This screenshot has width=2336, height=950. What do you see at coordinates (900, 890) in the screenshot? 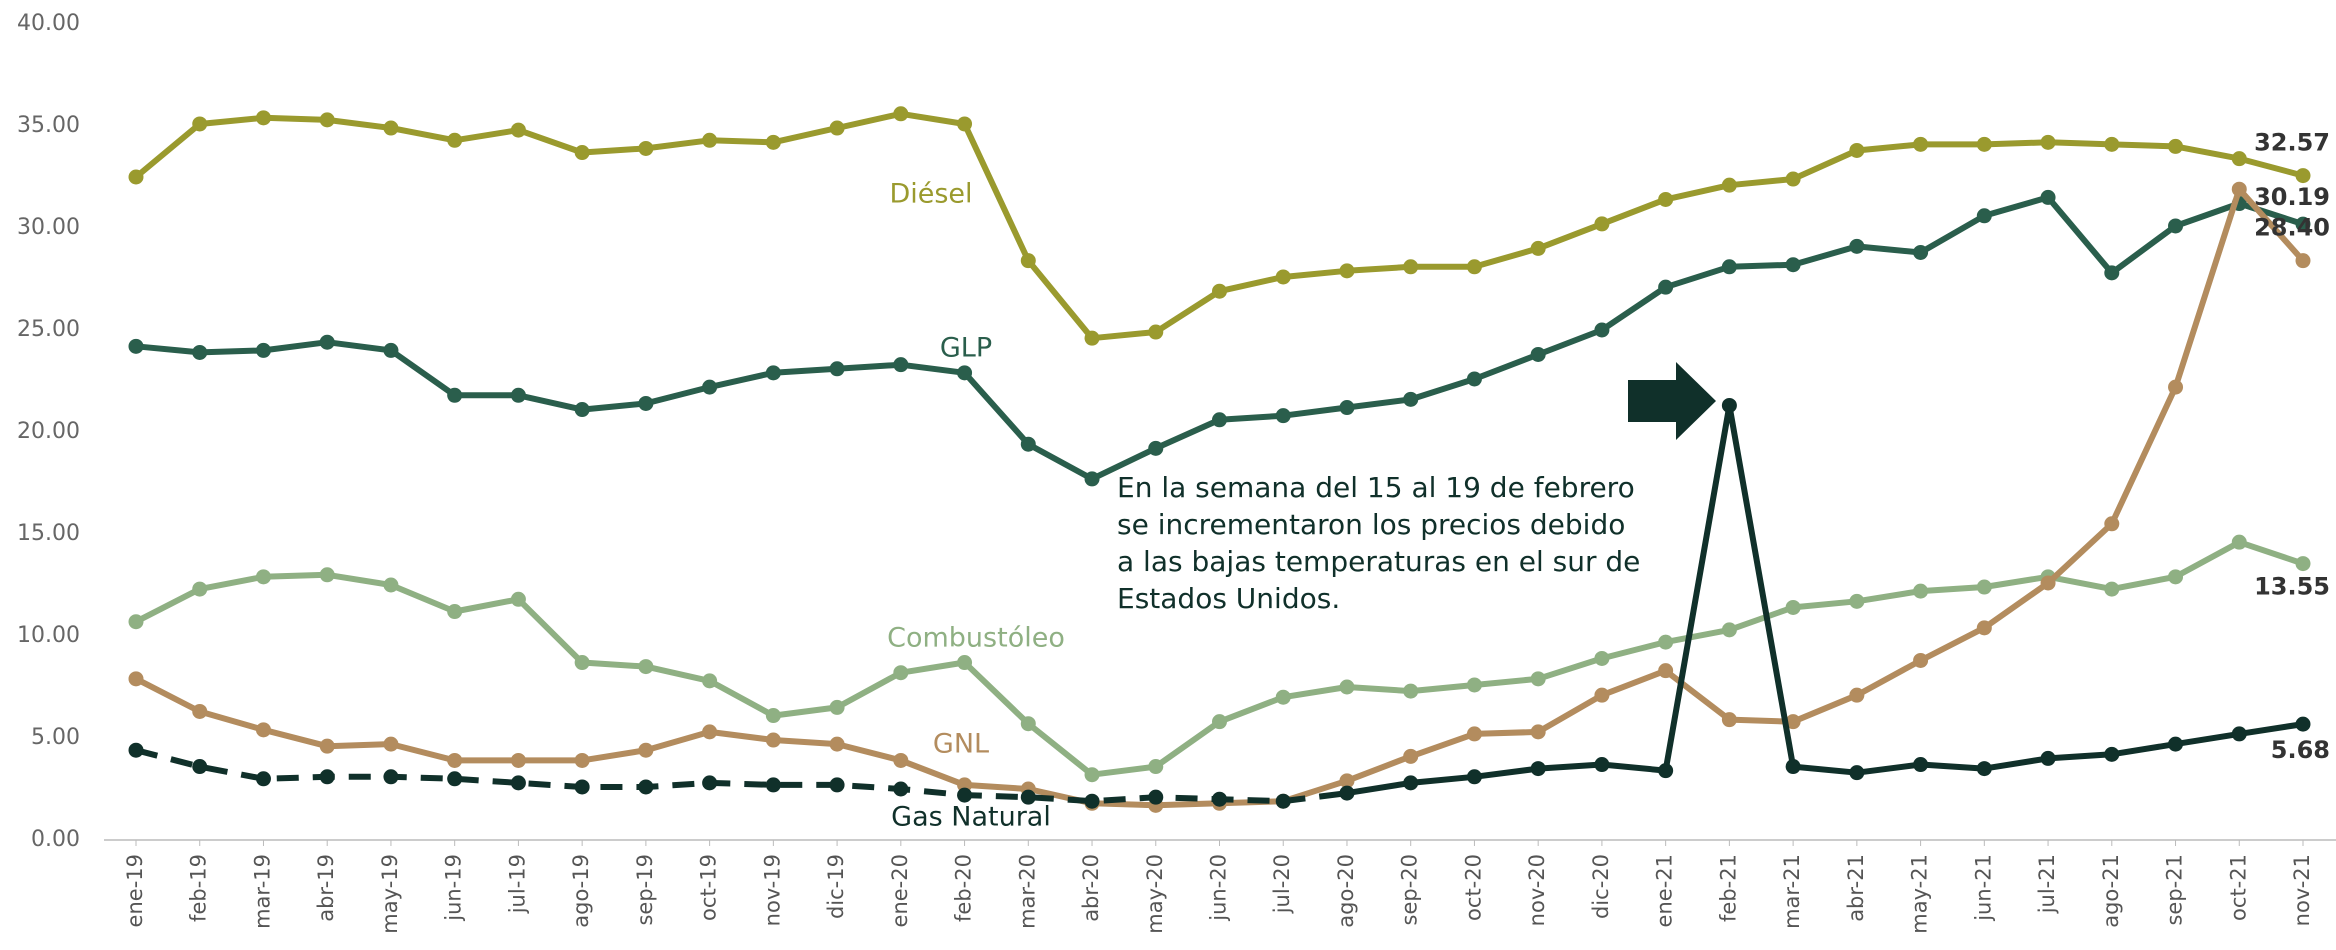
I see `x-tick-label: ene-20` at bounding box center [900, 890].